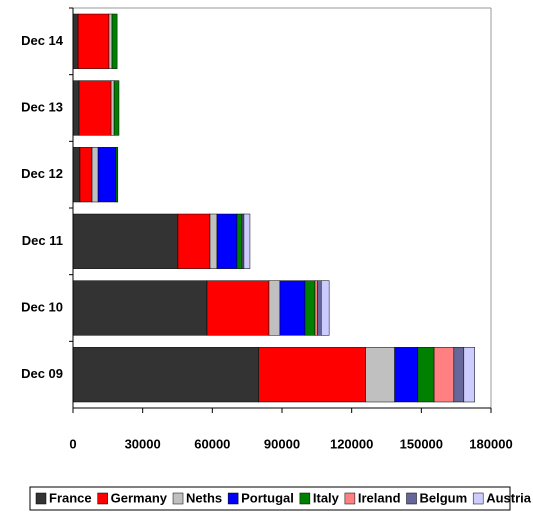  What do you see at coordinates (139, 497) in the screenshot?
I see `legend-label: Germany` at bounding box center [139, 497].